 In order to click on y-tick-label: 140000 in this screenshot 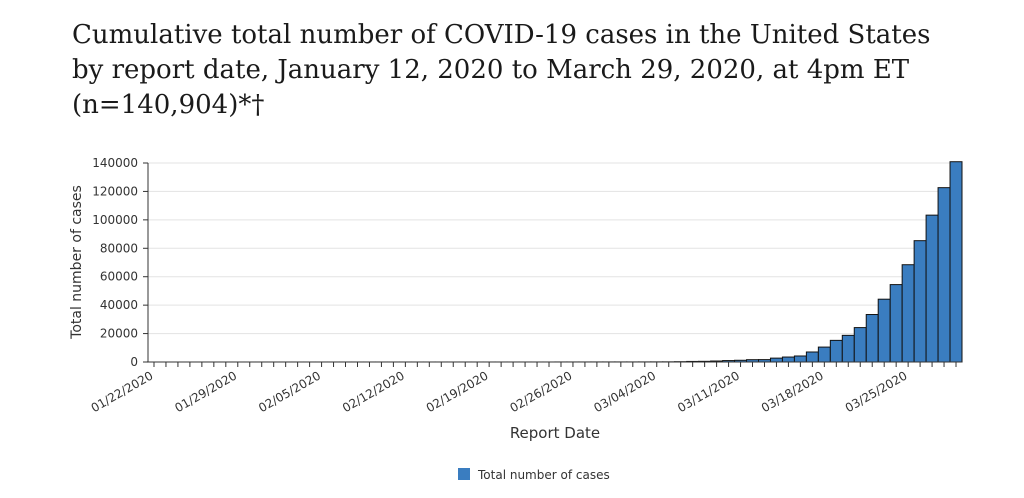, I will do `click(115, 163)`.